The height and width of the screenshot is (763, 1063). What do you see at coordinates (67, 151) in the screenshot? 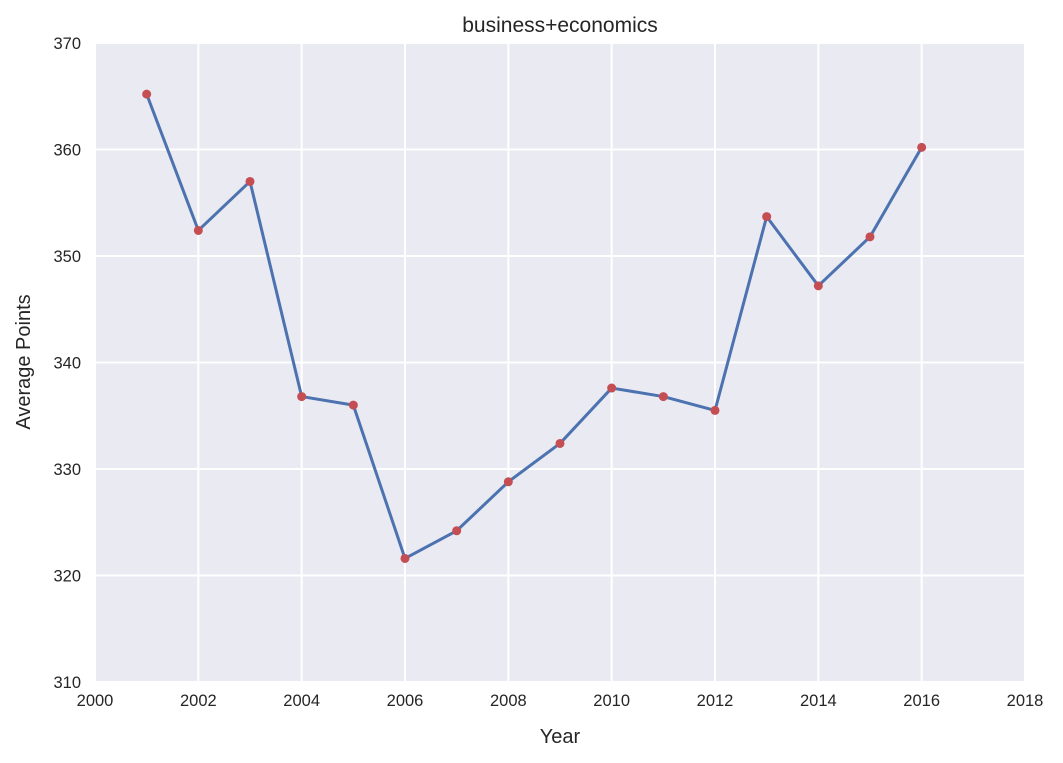
I see `y-tick-label: 360` at bounding box center [67, 151].